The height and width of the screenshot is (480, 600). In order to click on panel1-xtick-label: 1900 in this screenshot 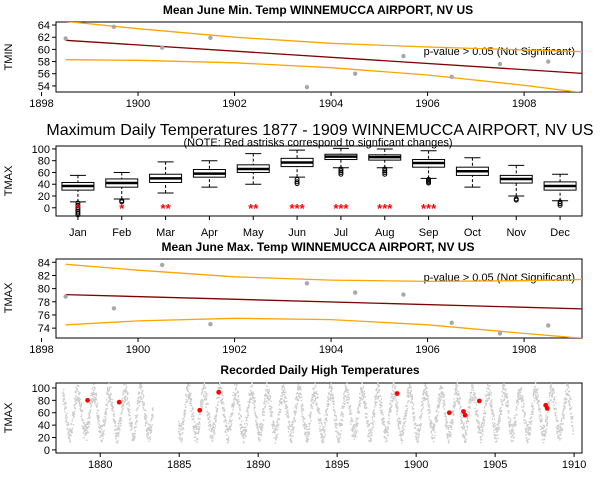, I will do `click(138, 104)`.